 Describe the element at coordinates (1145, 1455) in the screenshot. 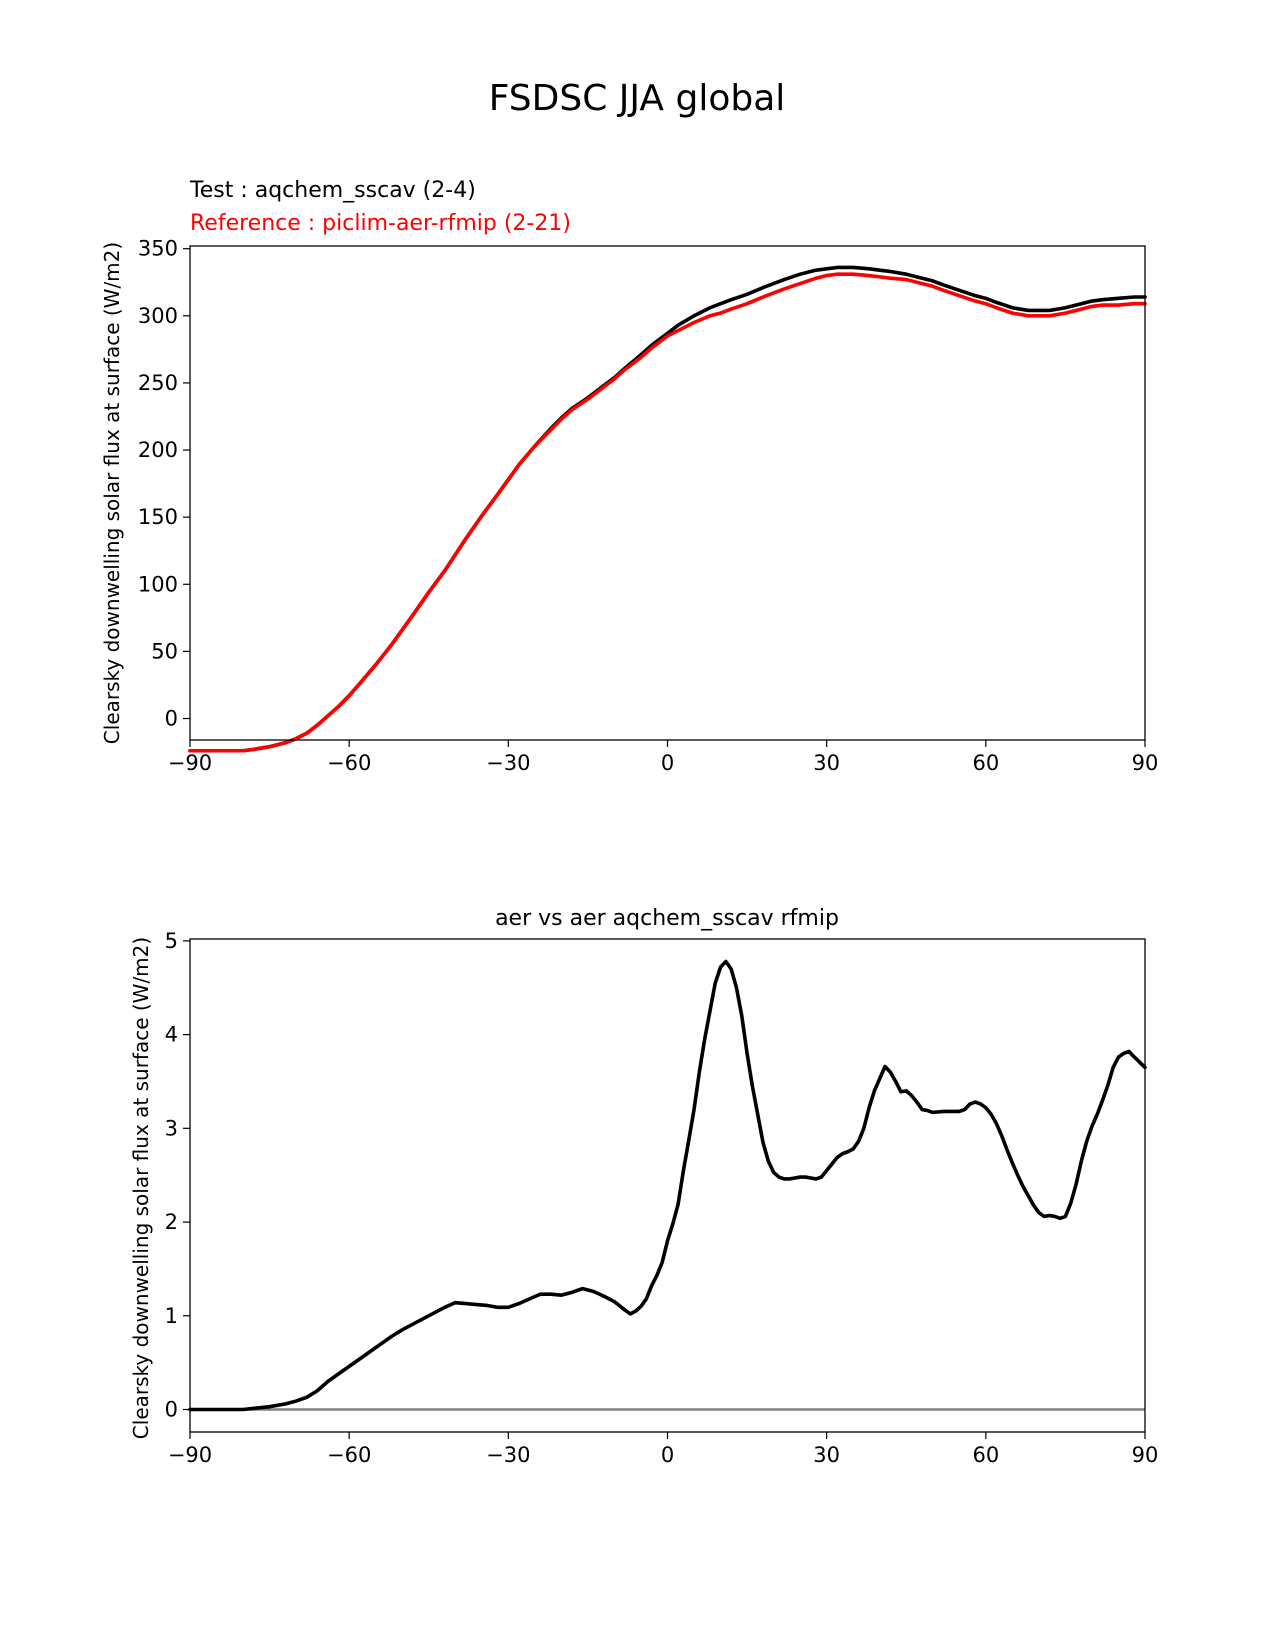

I see `bottom-chart-xtick-label: 90` at that location.